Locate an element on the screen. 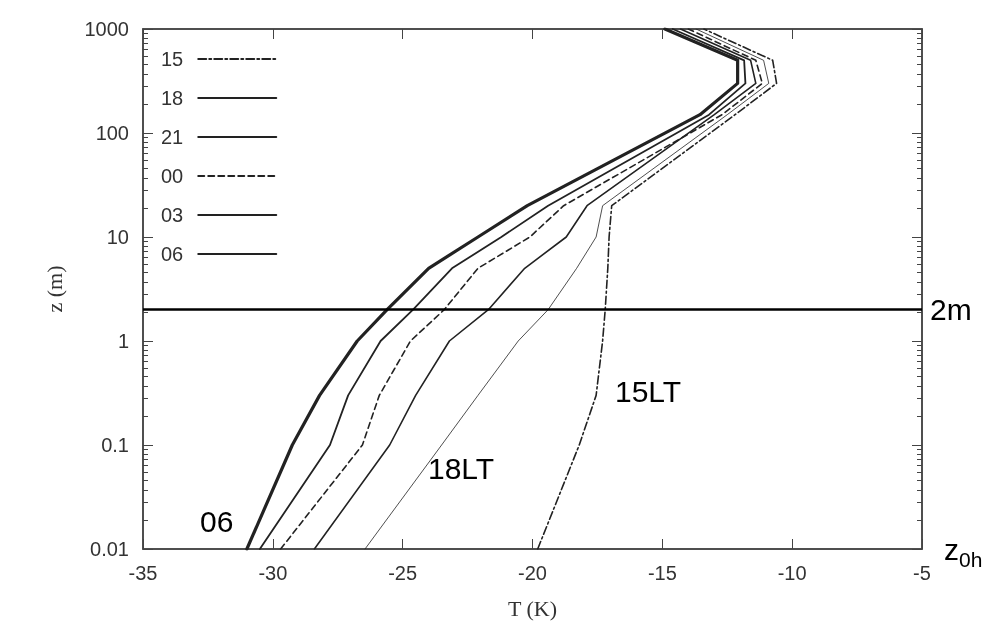 This screenshot has height=643, width=1007. x-tick-label: -5 is located at coordinates (922, 573).